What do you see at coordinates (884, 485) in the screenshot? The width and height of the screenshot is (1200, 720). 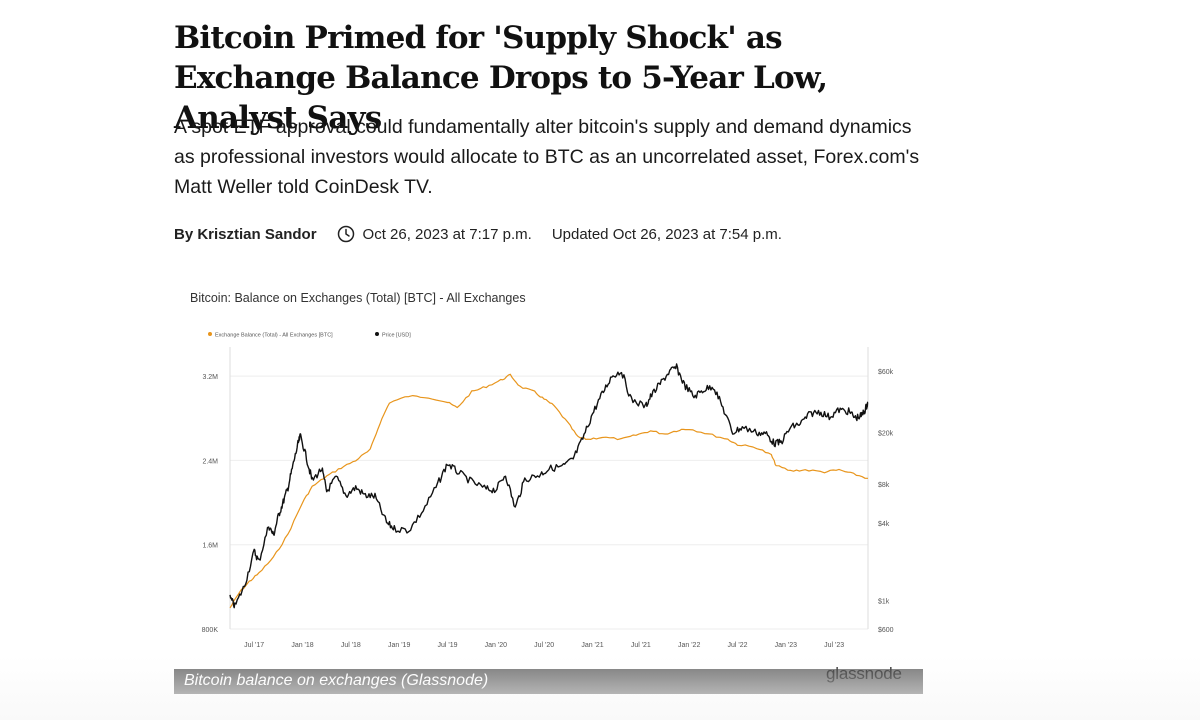 I see `y-right-tick-label: $8k` at bounding box center [884, 485].